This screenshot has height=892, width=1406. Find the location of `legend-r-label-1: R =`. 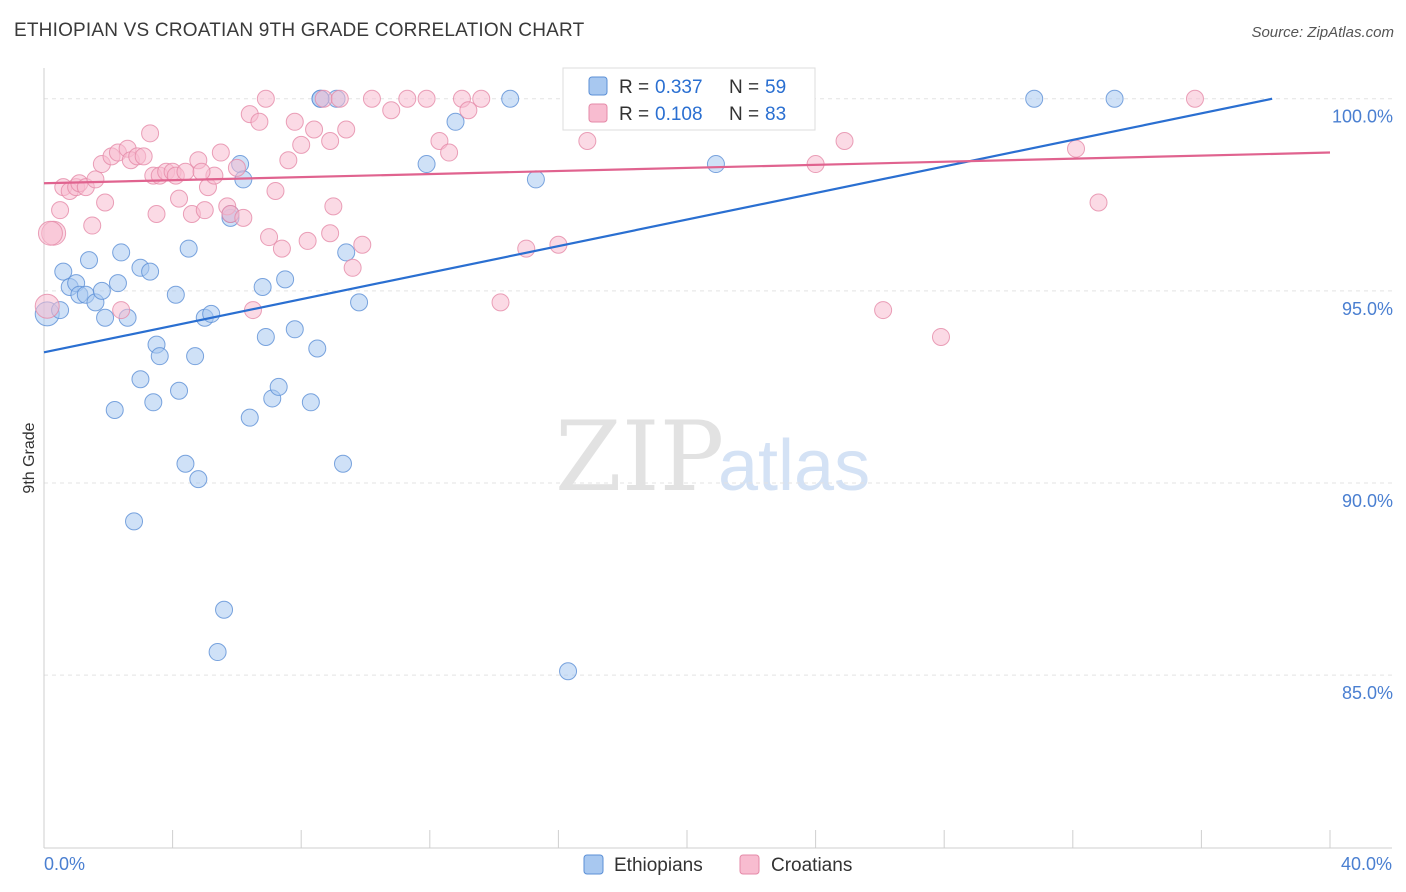

legend-r-label-1: R = is located at coordinates (634, 87).